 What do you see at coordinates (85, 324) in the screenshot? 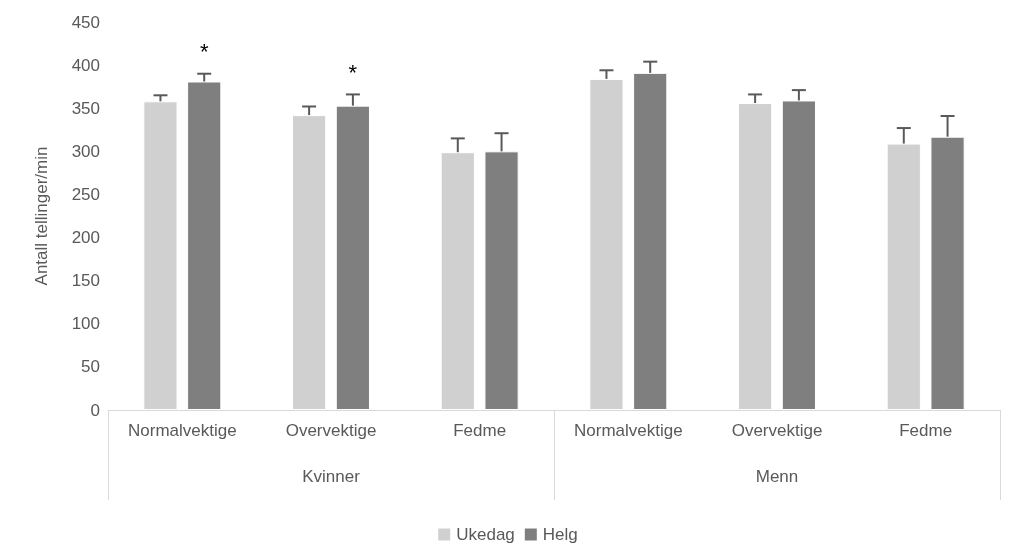
I see `y-tick-label: 100` at bounding box center [85, 324].